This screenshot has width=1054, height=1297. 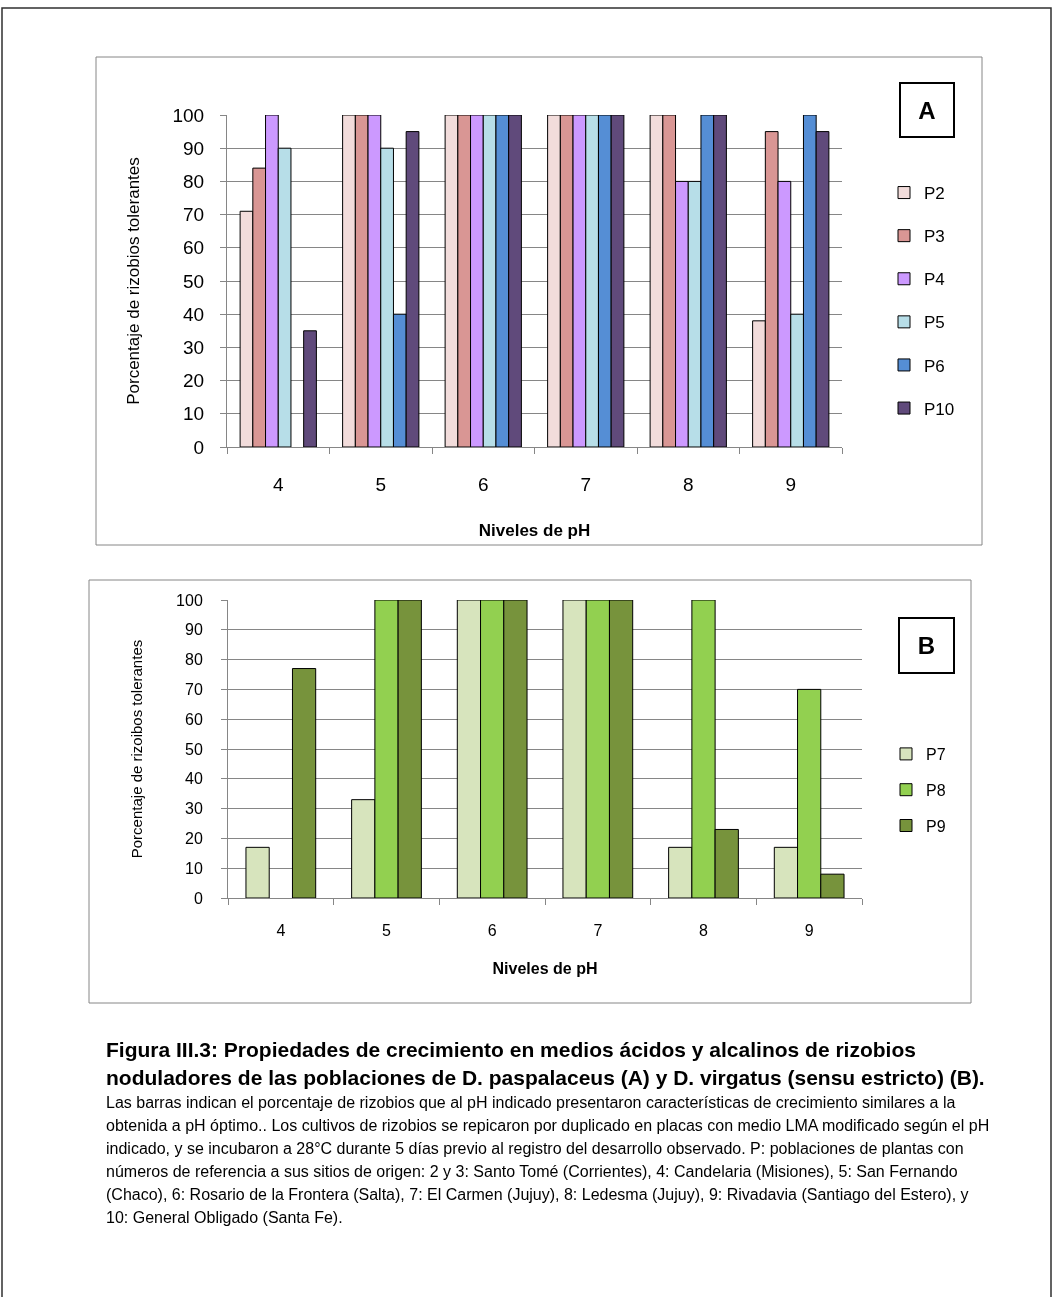 What do you see at coordinates (936, 790) in the screenshot?
I see `legend-label: P8` at bounding box center [936, 790].